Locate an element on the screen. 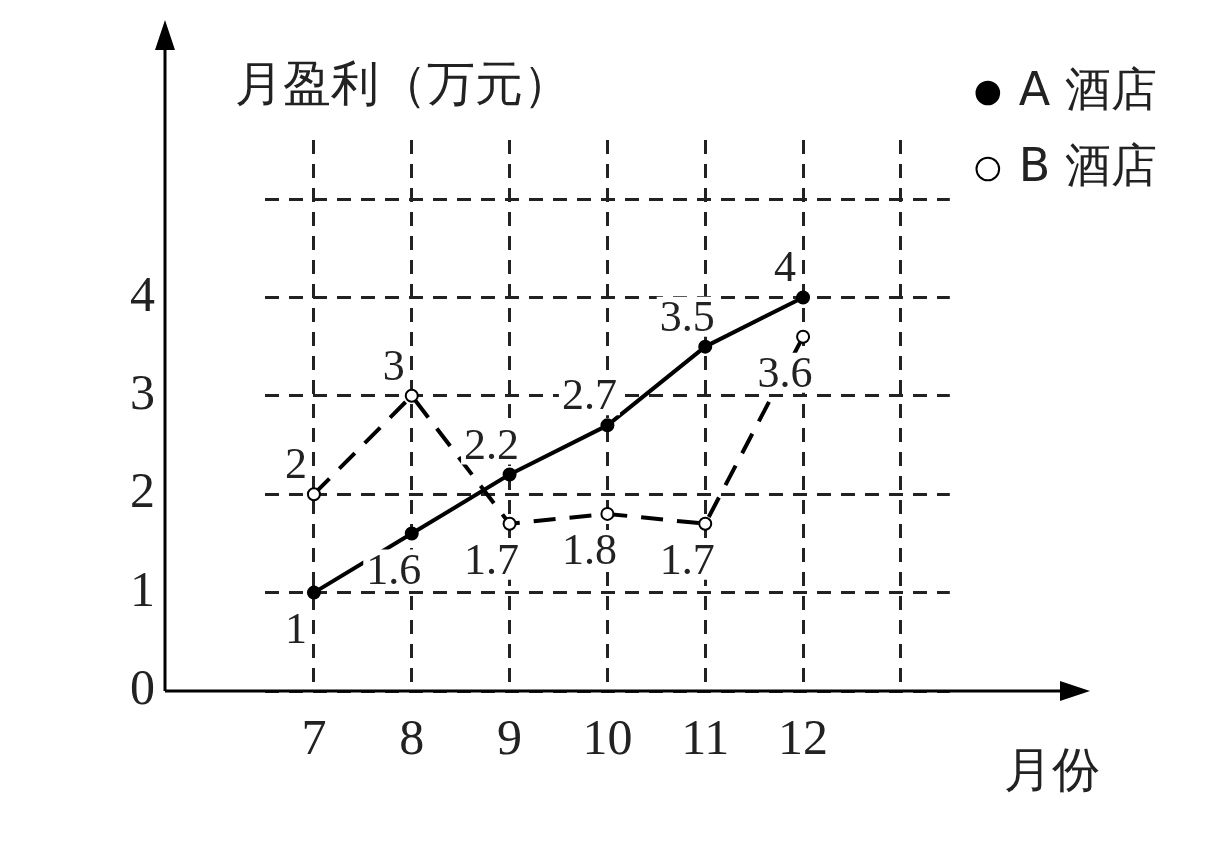 The height and width of the screenshot is (851, 1207). data-label: 2.7 is located at coordinates (589, 395).